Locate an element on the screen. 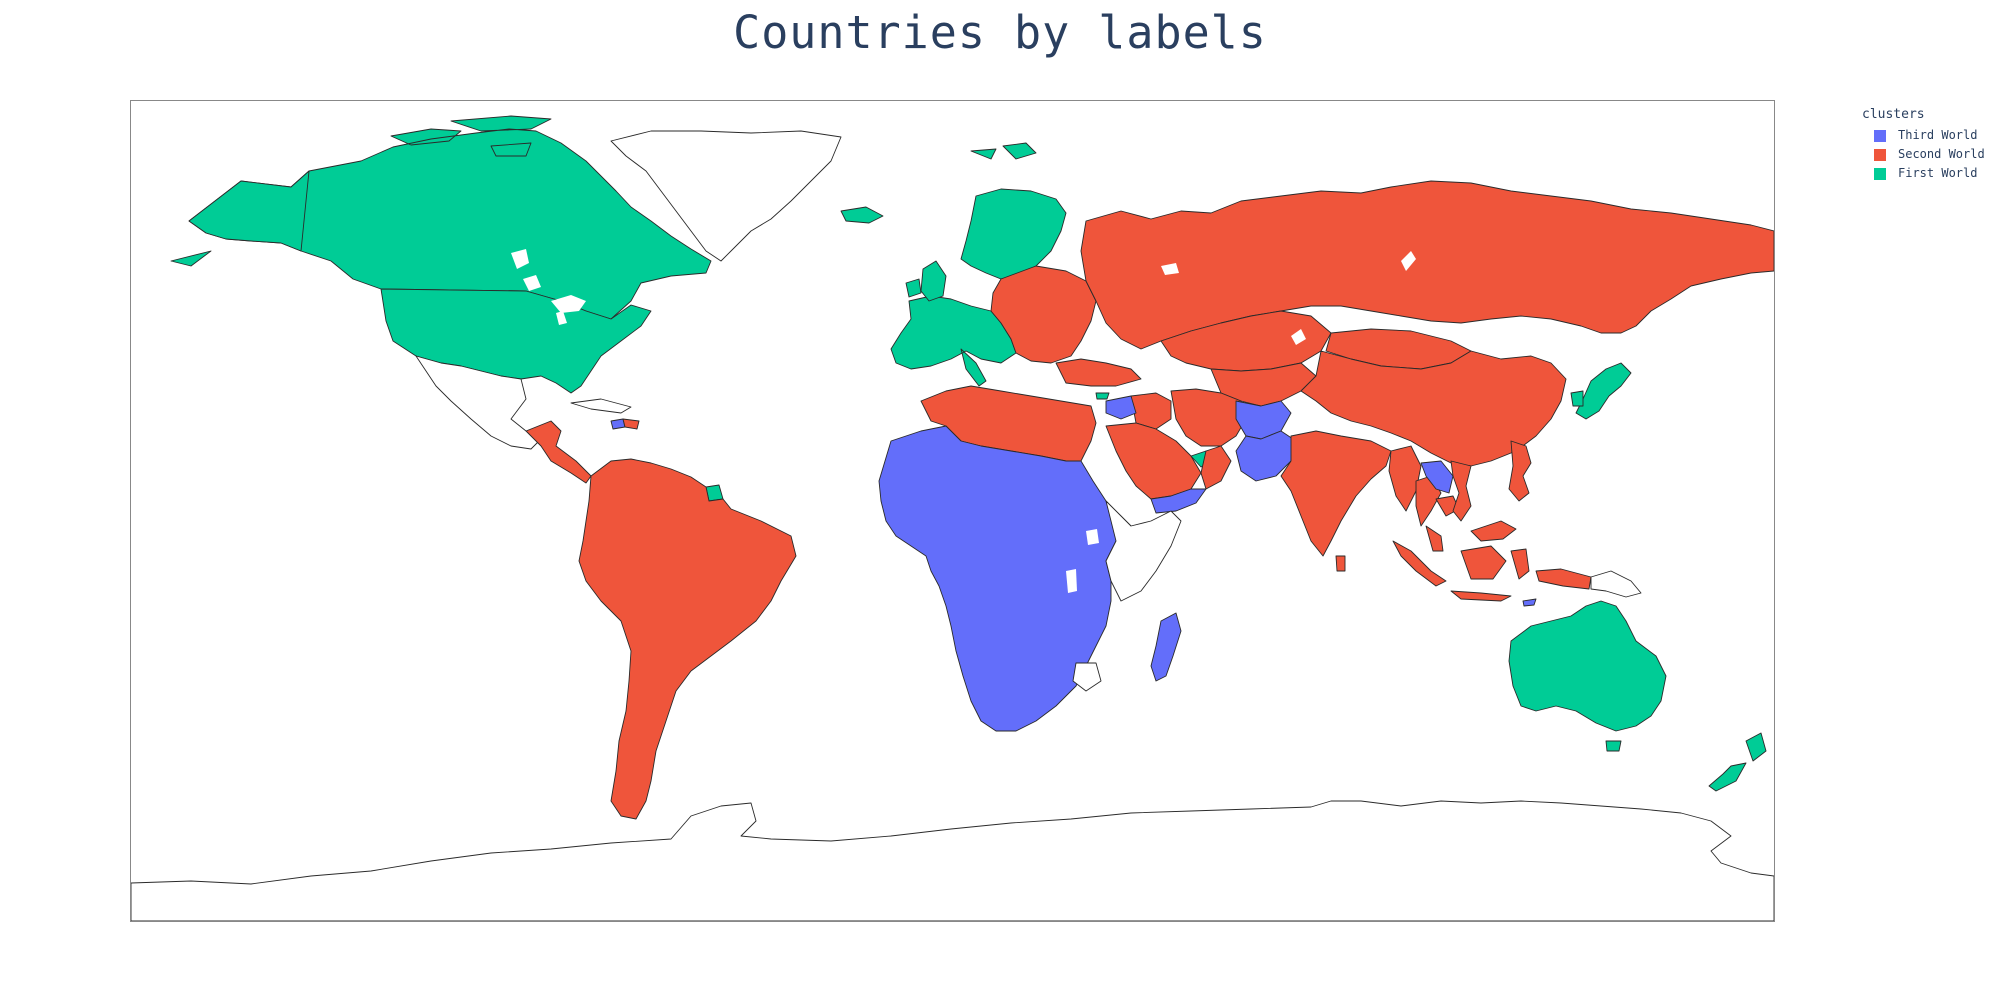  country-yemen: Yemen is located at coordinates (1178, 501).